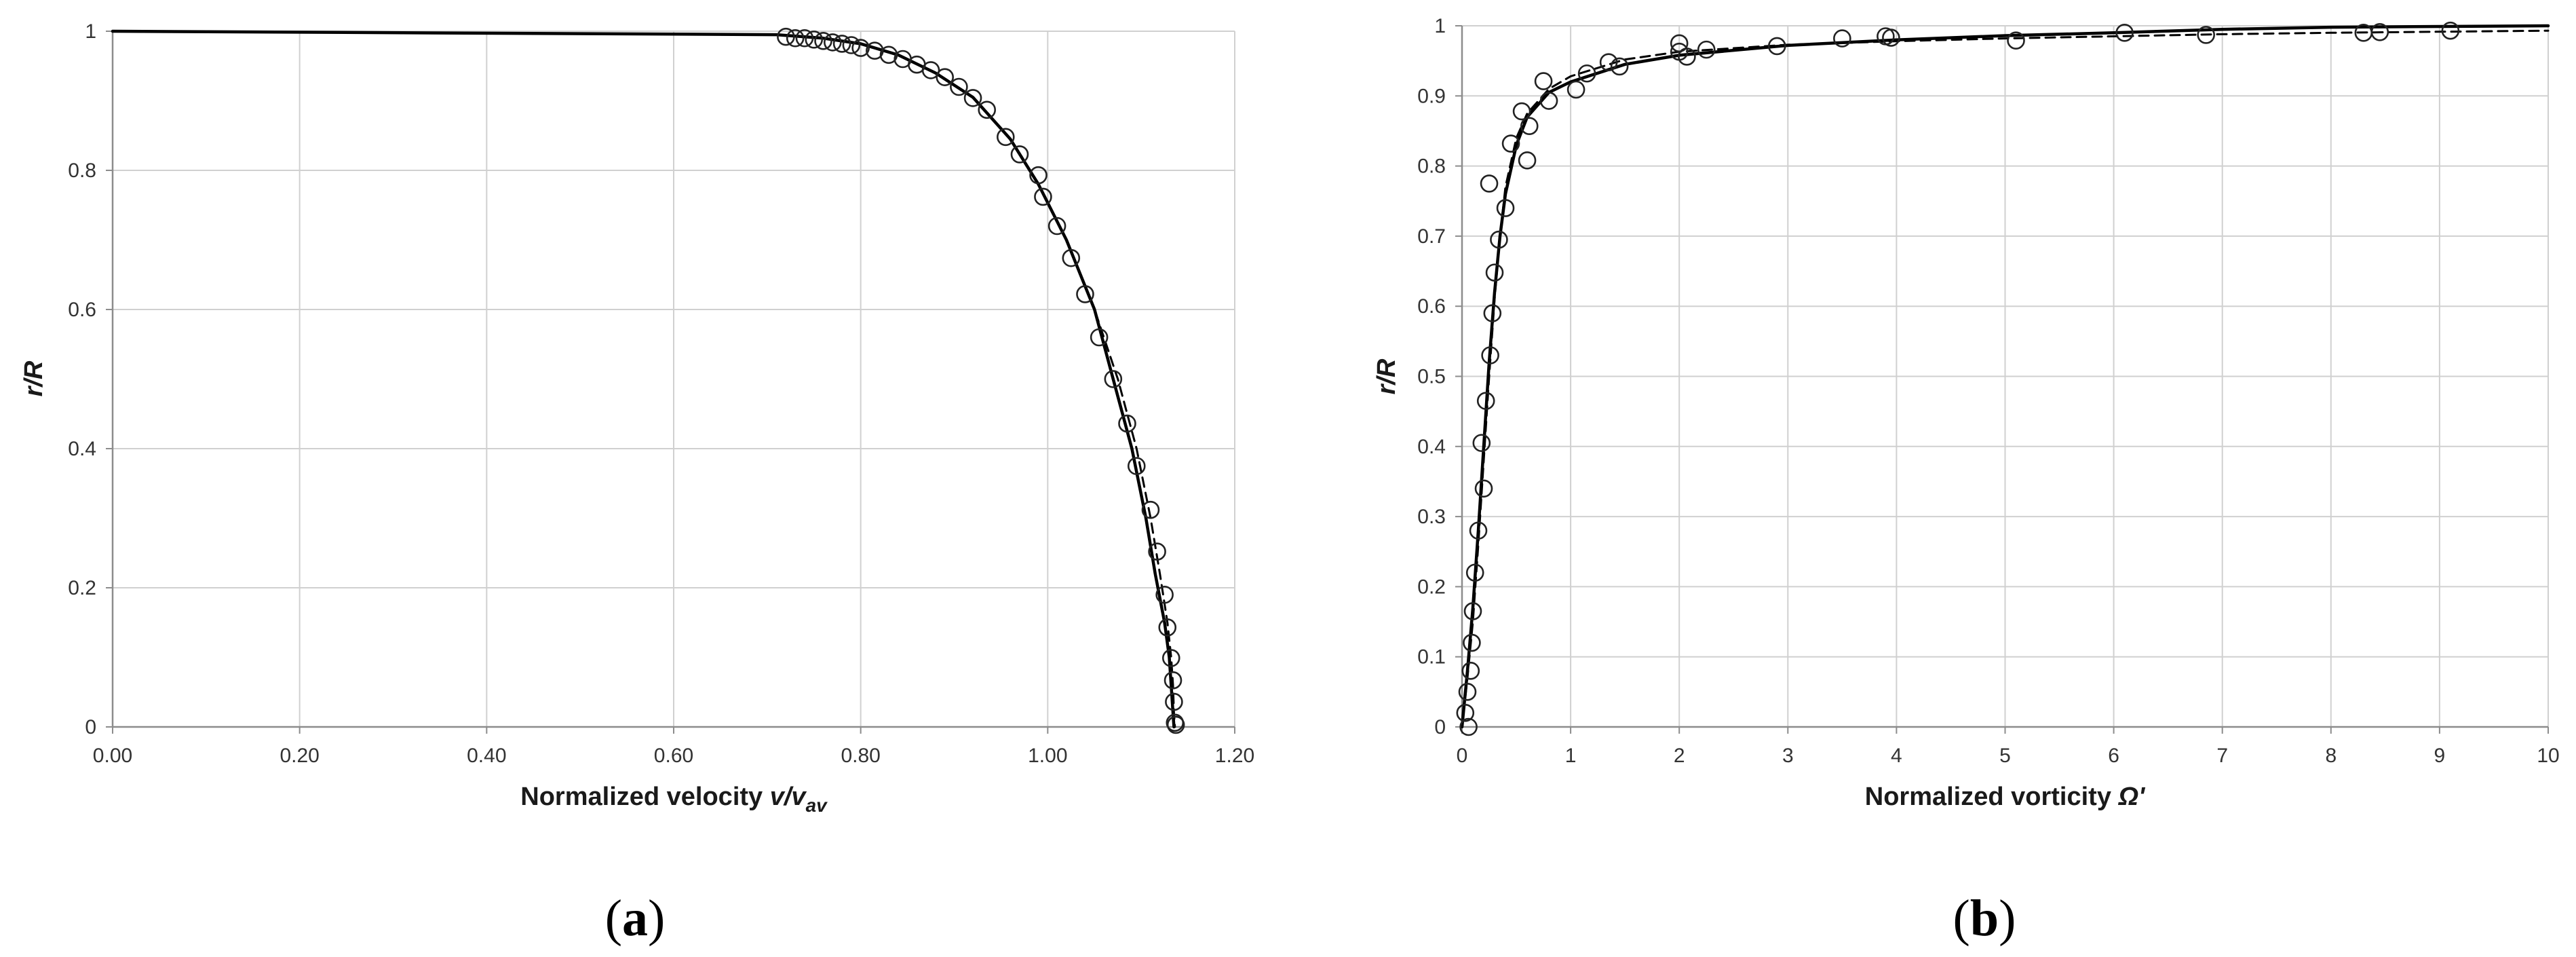 The height and width of the screenshot is (957, 2576). Describe the element at coordinates (2222, 756) in the screenshot. I see `x-tick-label: 7` at that location.